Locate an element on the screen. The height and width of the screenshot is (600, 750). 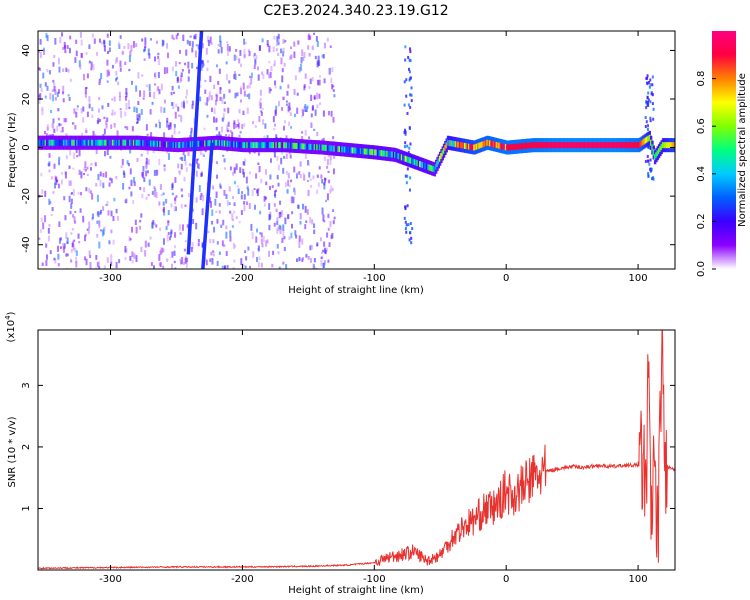
y-tick-label: 0 is located at coordinates (26, 147).